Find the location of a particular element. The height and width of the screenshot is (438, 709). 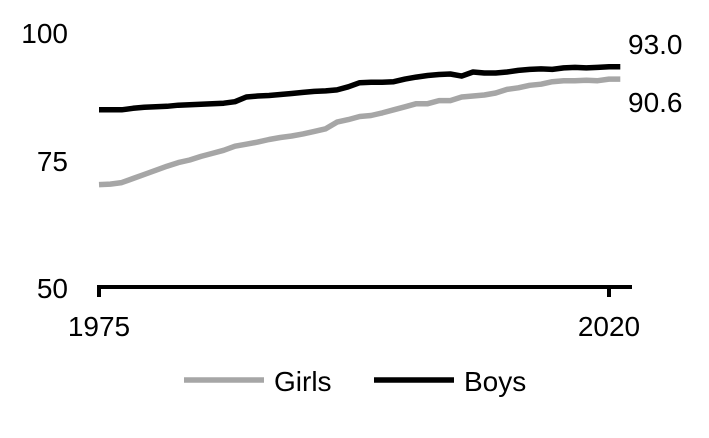

x-tick-label-2020: 2020 is located at coordinates (609, 326).